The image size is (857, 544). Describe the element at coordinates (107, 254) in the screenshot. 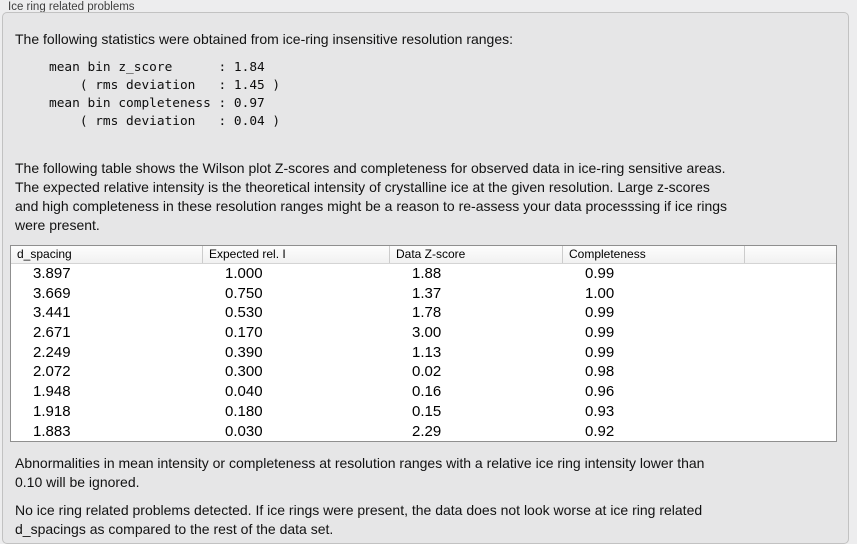

I see `column-header-d-spacing: d_spacing` at that location.